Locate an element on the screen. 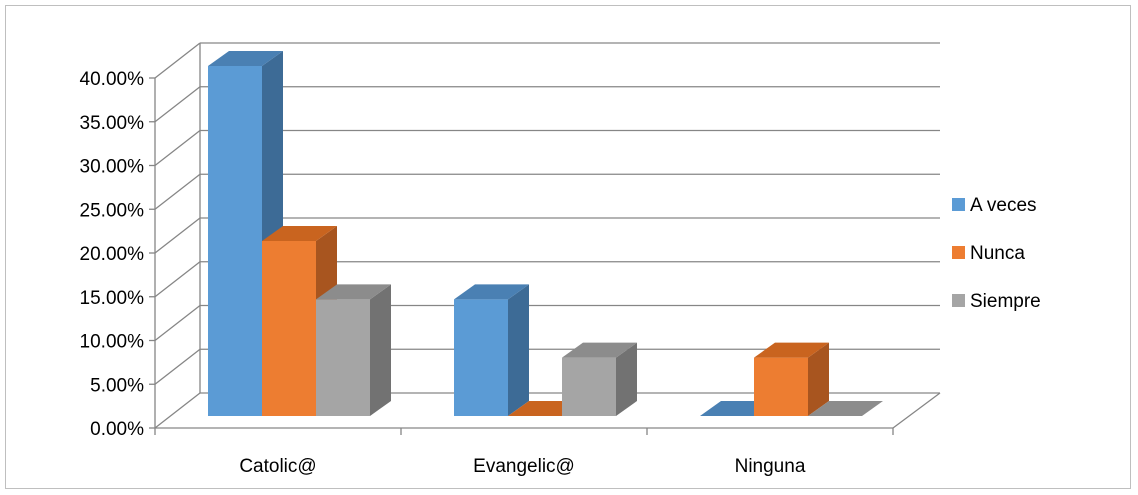 This screenshot has height=495, width=1138. legend-item: A veces is located at coordinates (994, 205).